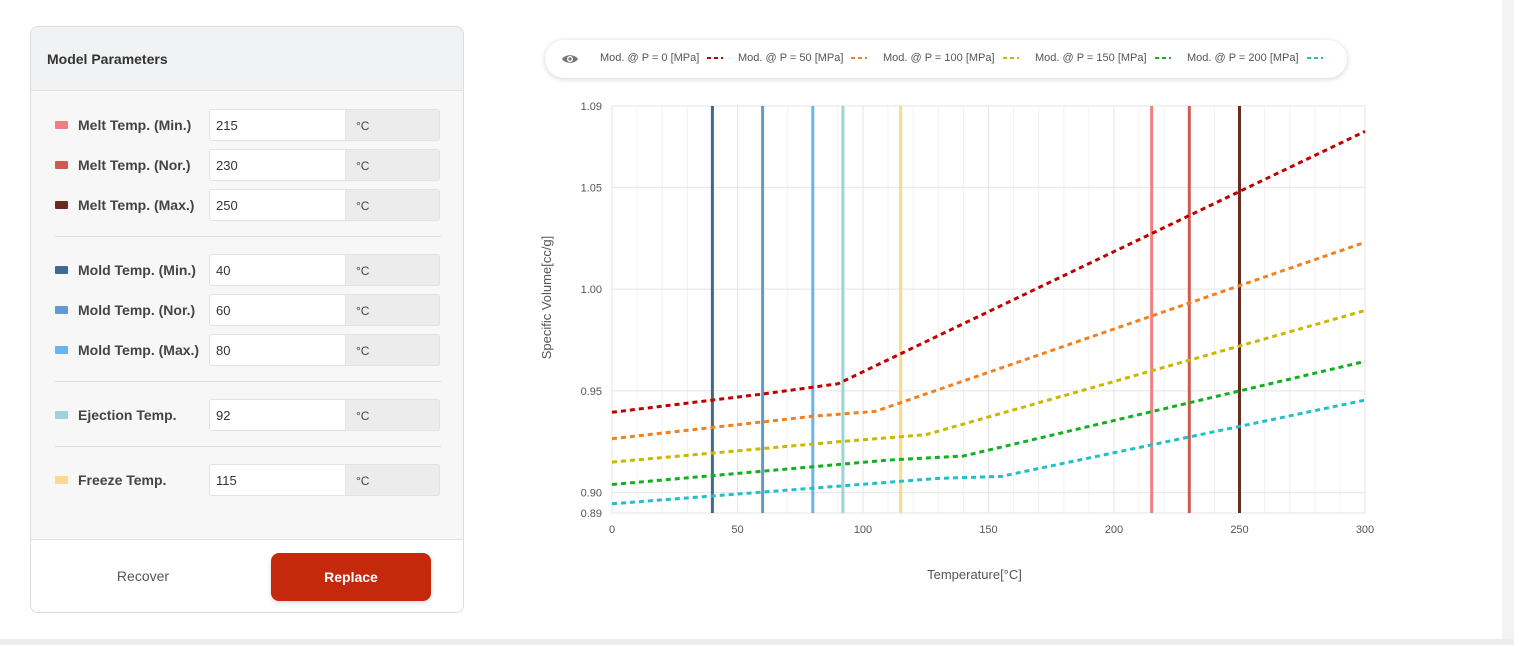 The height and width of the screenshot is (645, 1514). Describe the element at coordinates (136, 205) in the screenshot. I see `parameter-label: Melt Temp. (Max.)` at that location.